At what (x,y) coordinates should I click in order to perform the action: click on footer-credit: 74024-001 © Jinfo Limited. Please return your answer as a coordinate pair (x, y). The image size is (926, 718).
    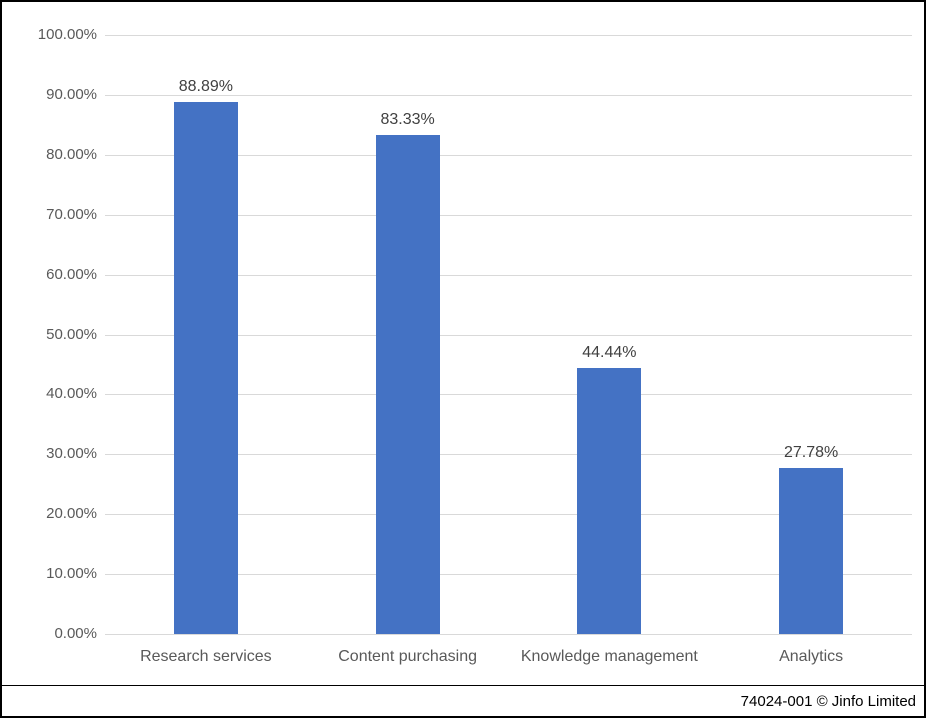
    Looking at the image, I should click on (828, 701).